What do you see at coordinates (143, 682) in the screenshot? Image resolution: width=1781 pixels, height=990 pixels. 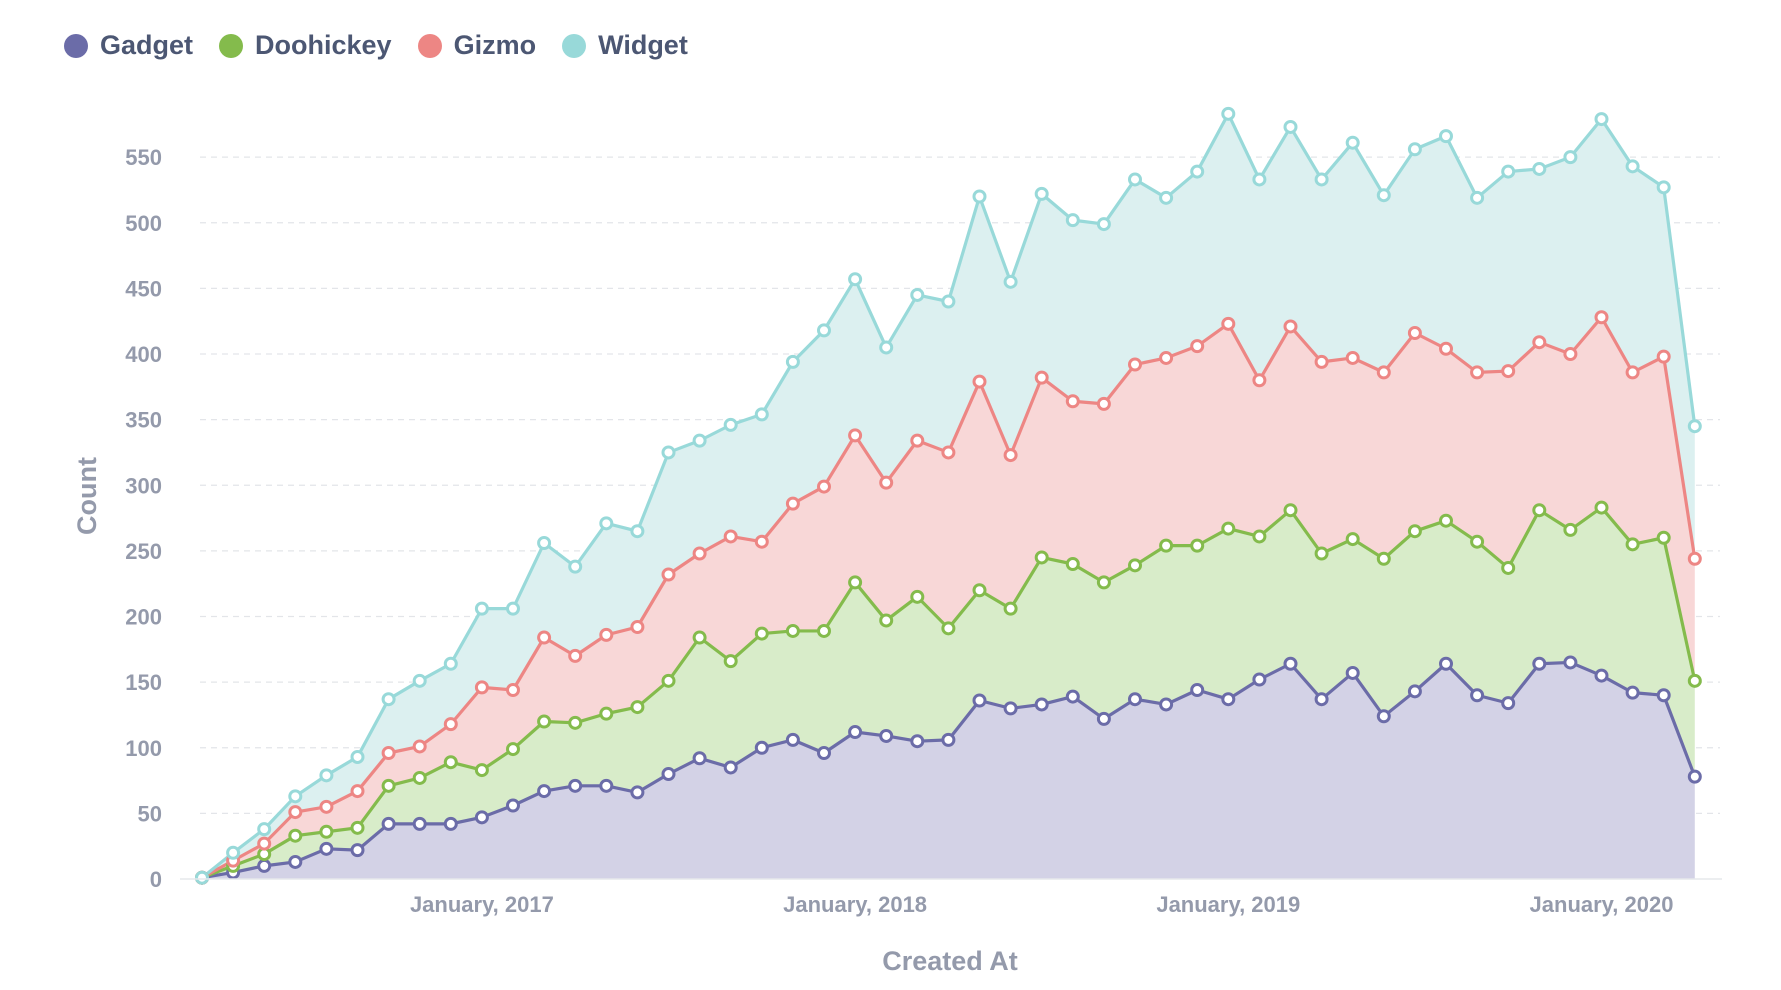 I see `y-tick-150: 150` at bounding box center [143, 682].